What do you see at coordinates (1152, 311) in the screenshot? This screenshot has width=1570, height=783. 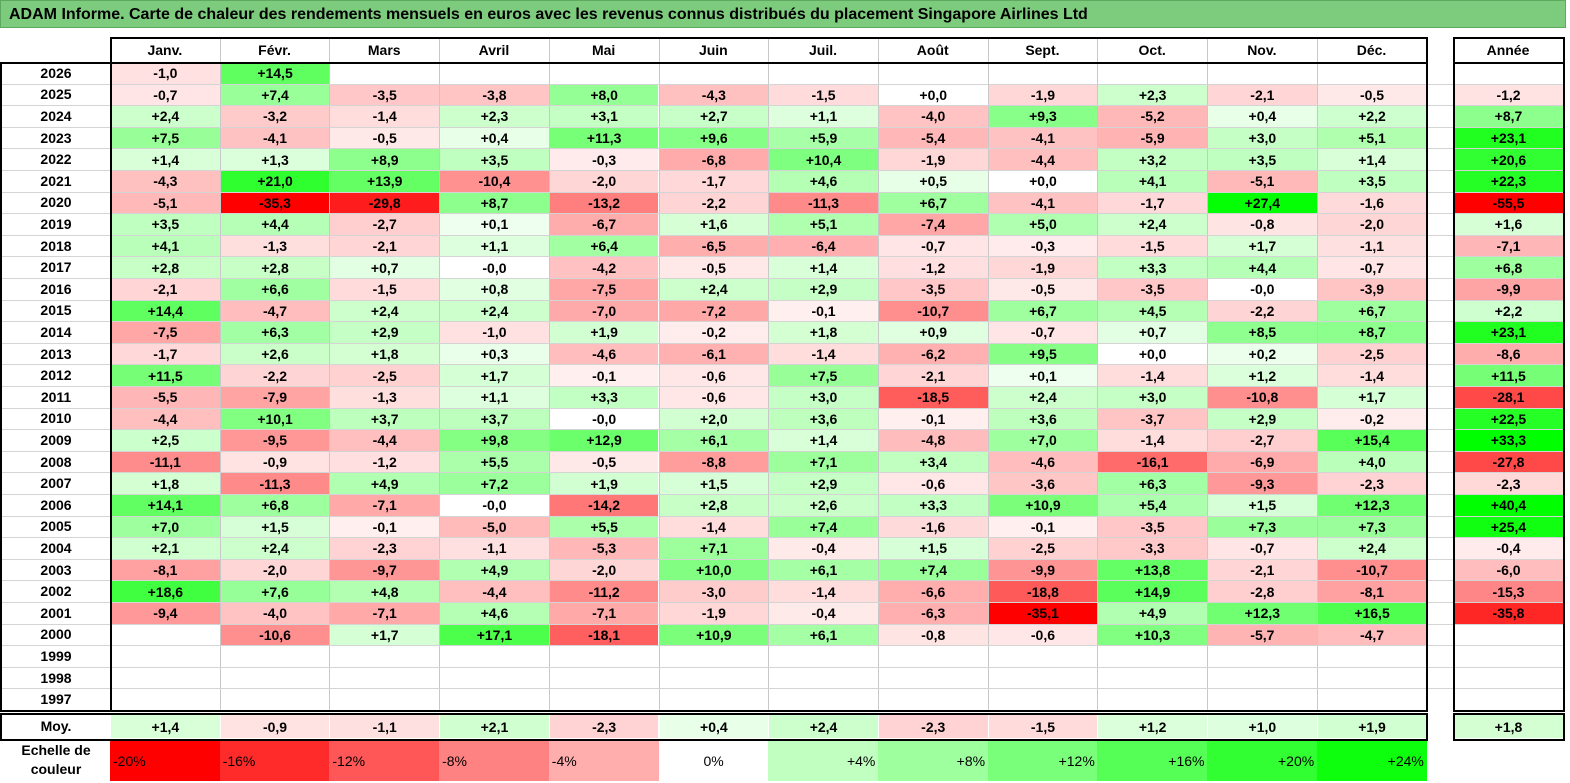 I see `heatmap-cell: +4,5` at bounding box center [1152, 311].